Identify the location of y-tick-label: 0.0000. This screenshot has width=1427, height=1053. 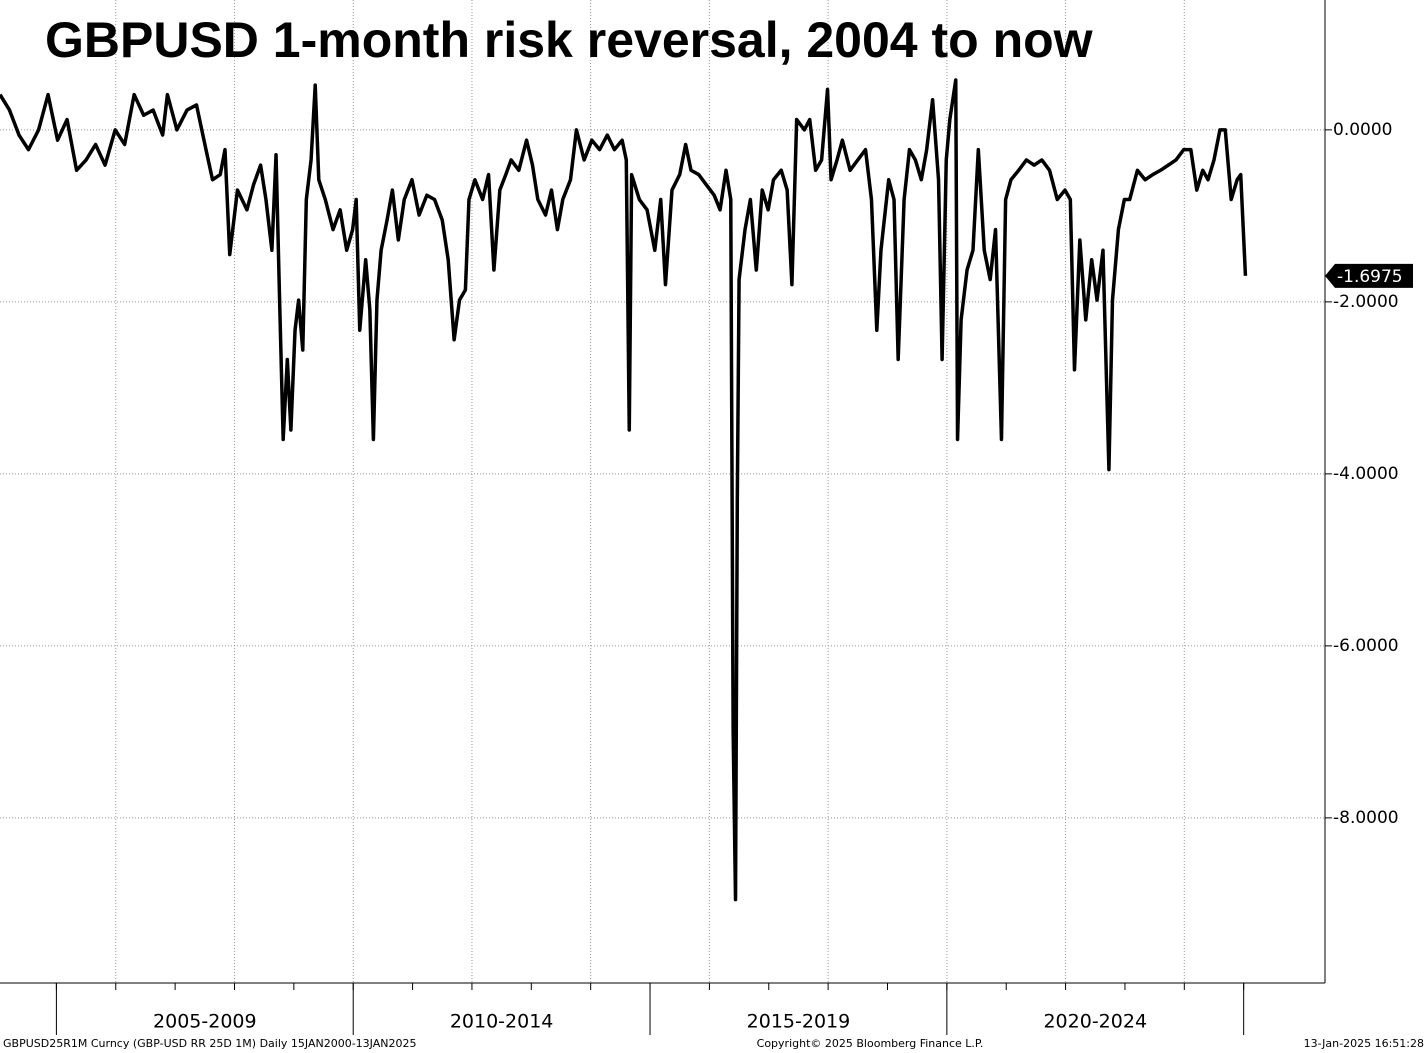
(1362, 130).